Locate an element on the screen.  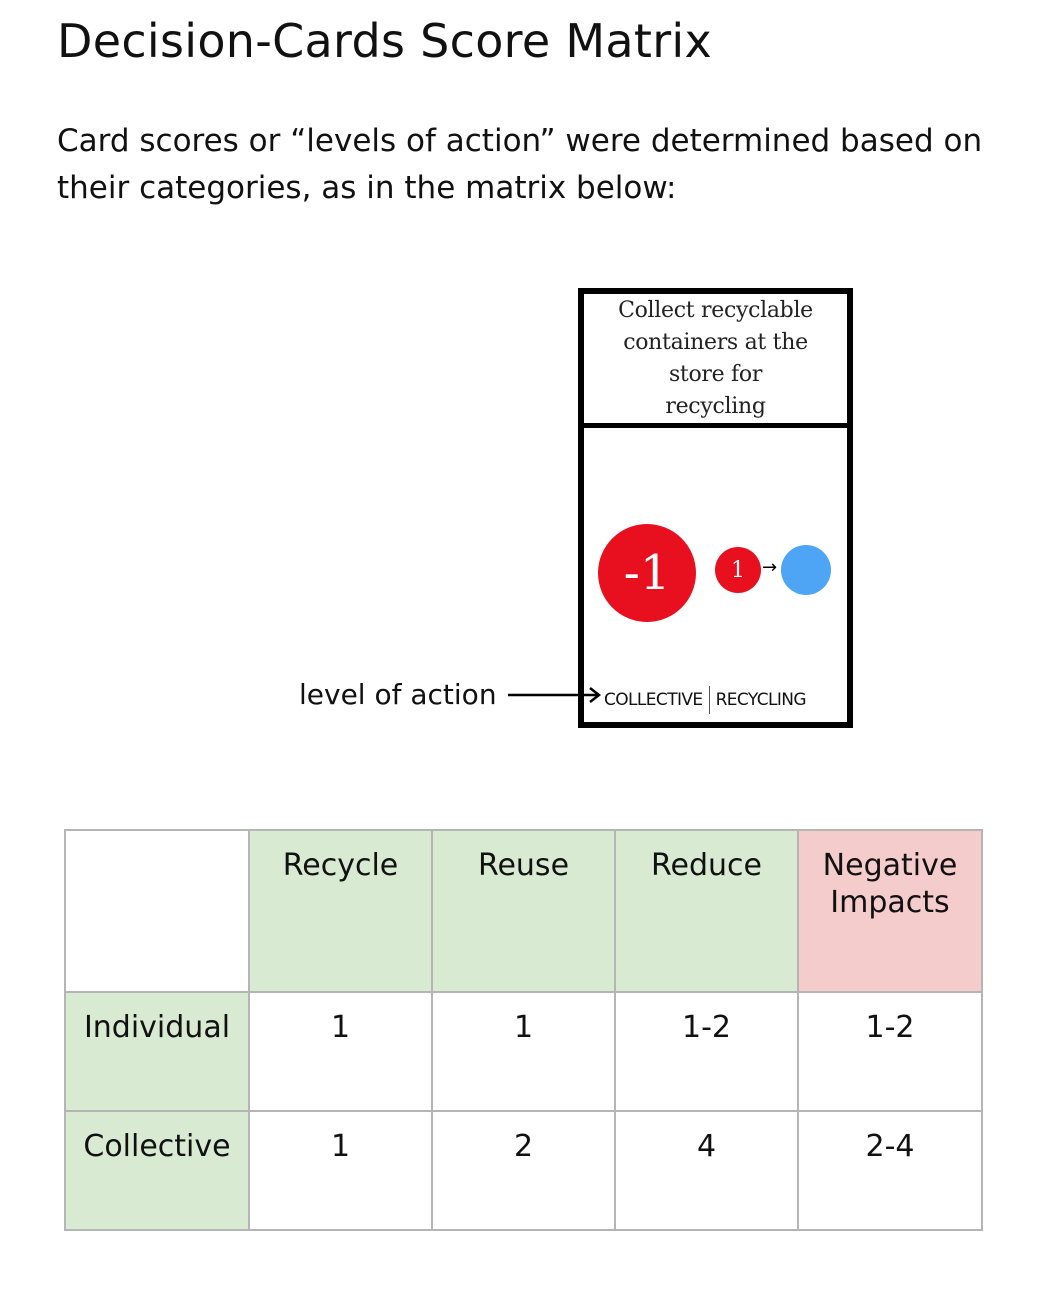
column-header-reuse: Reuse is located at coordinates (523, 911).